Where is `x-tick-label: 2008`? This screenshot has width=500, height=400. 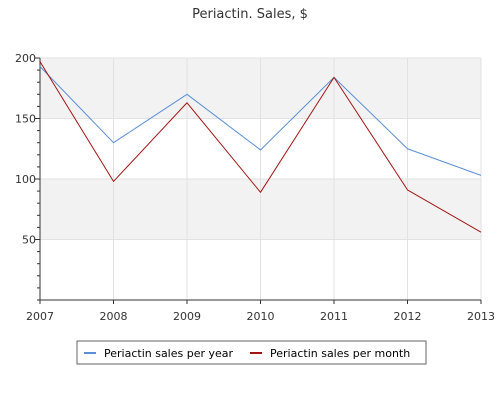 x-tick-label: 2008 is located at coordinates (114, 316).